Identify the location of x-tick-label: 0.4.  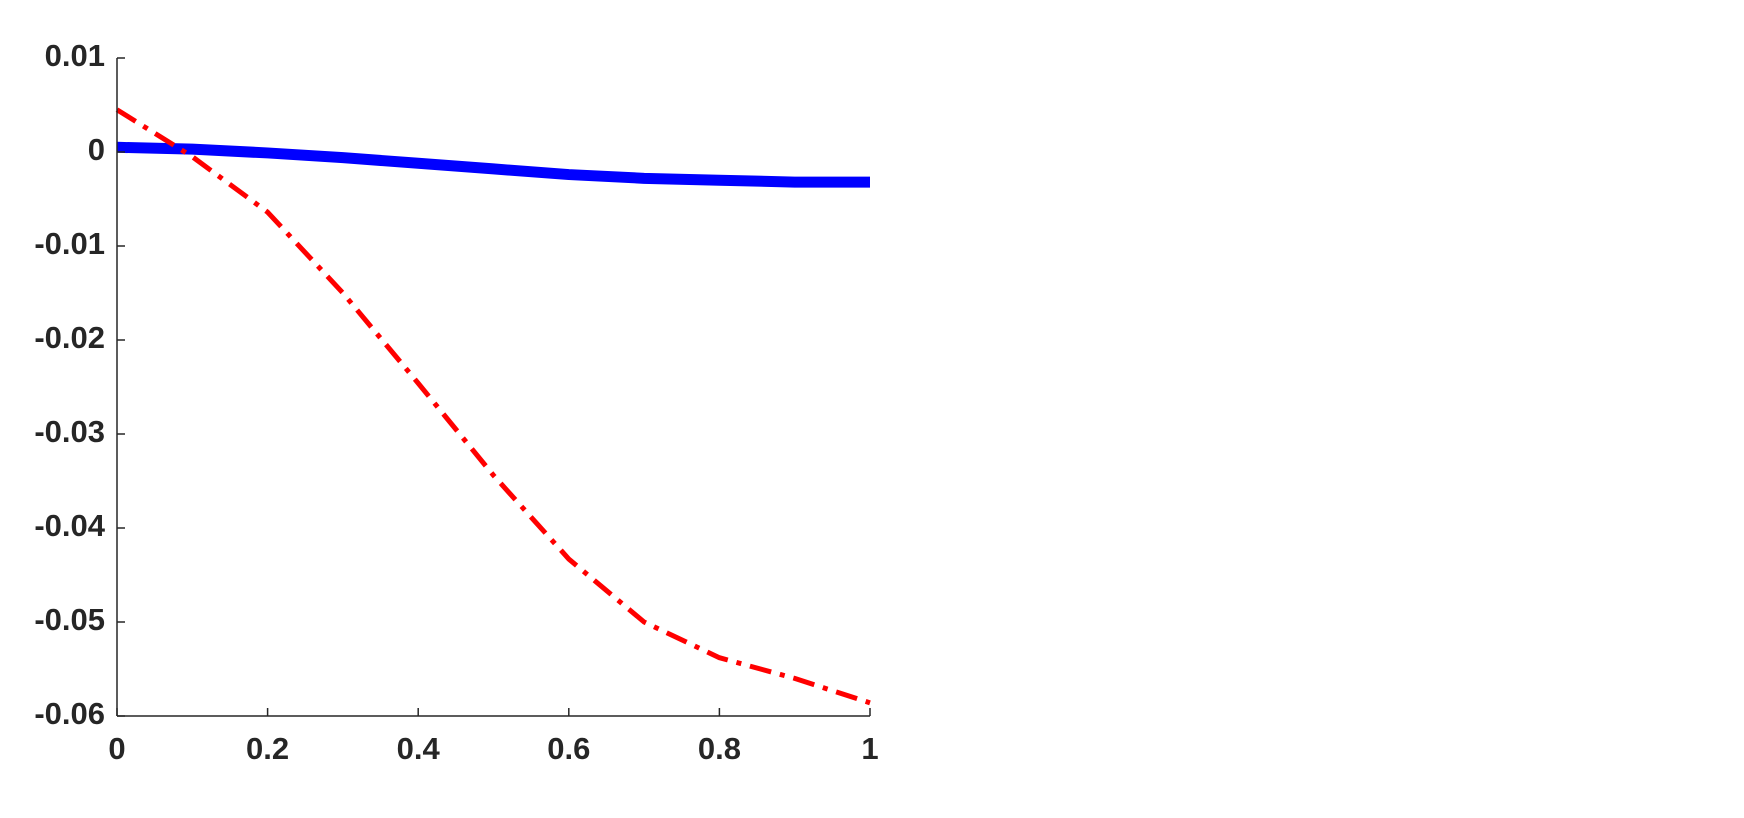
(419, 748).